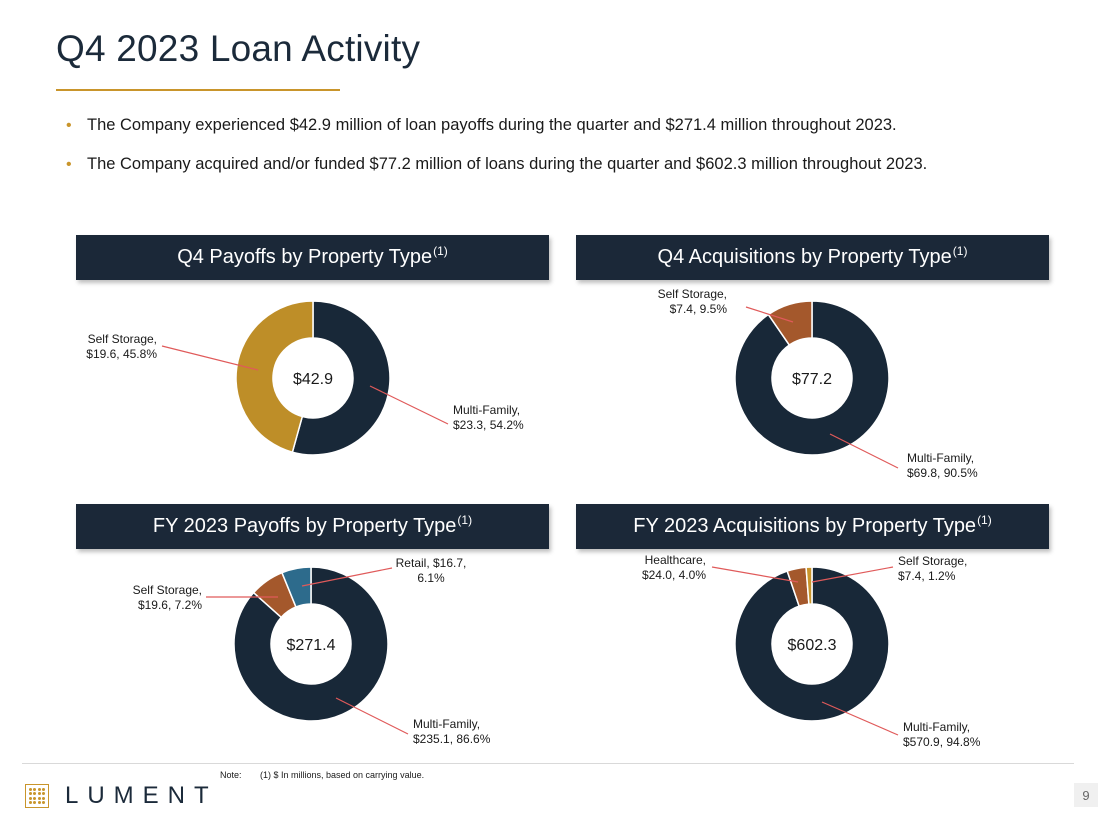 The image size is (1100, 825). I want to click on slice-data-label: Multi-Family, $570.9, 94.8%, so click(942, 734).